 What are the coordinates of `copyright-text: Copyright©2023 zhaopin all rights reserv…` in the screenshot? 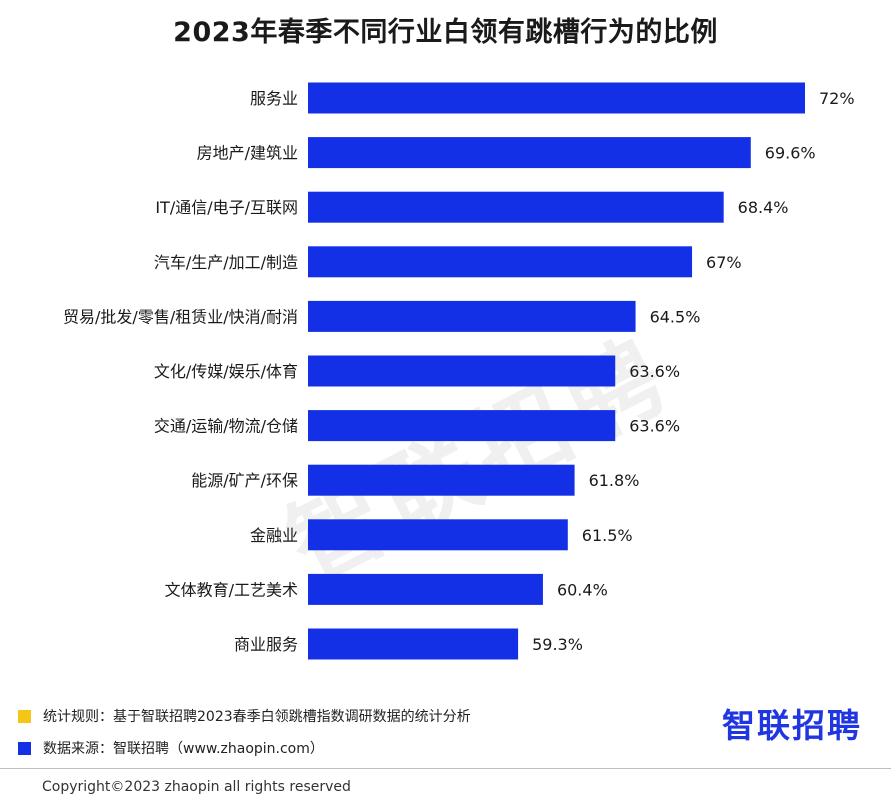 It's located at (196, 787).